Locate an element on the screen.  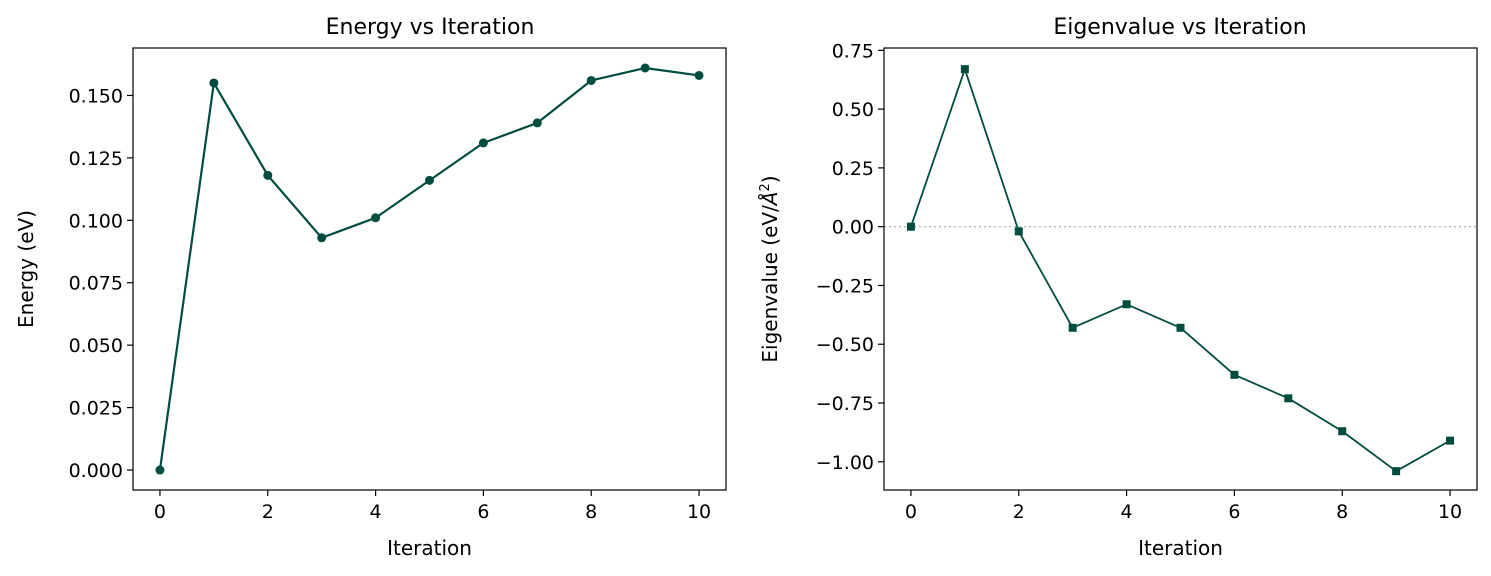
eigenvalue-y-tick-label: −0.50 is located at coordinates (845, 345).